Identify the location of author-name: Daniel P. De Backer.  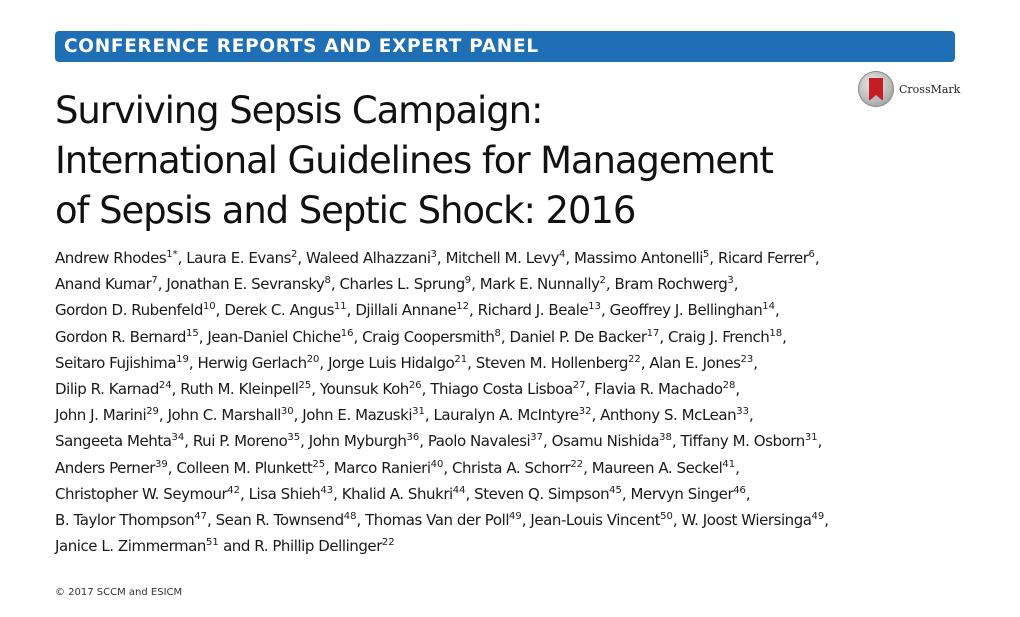
(578, 336).